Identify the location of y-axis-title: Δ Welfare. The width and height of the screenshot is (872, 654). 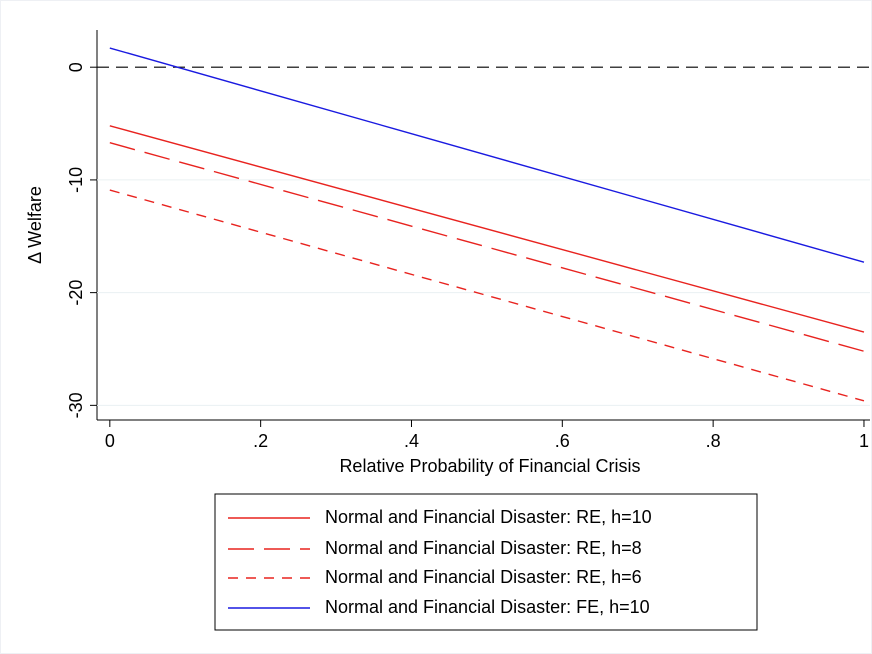
(35, 225).